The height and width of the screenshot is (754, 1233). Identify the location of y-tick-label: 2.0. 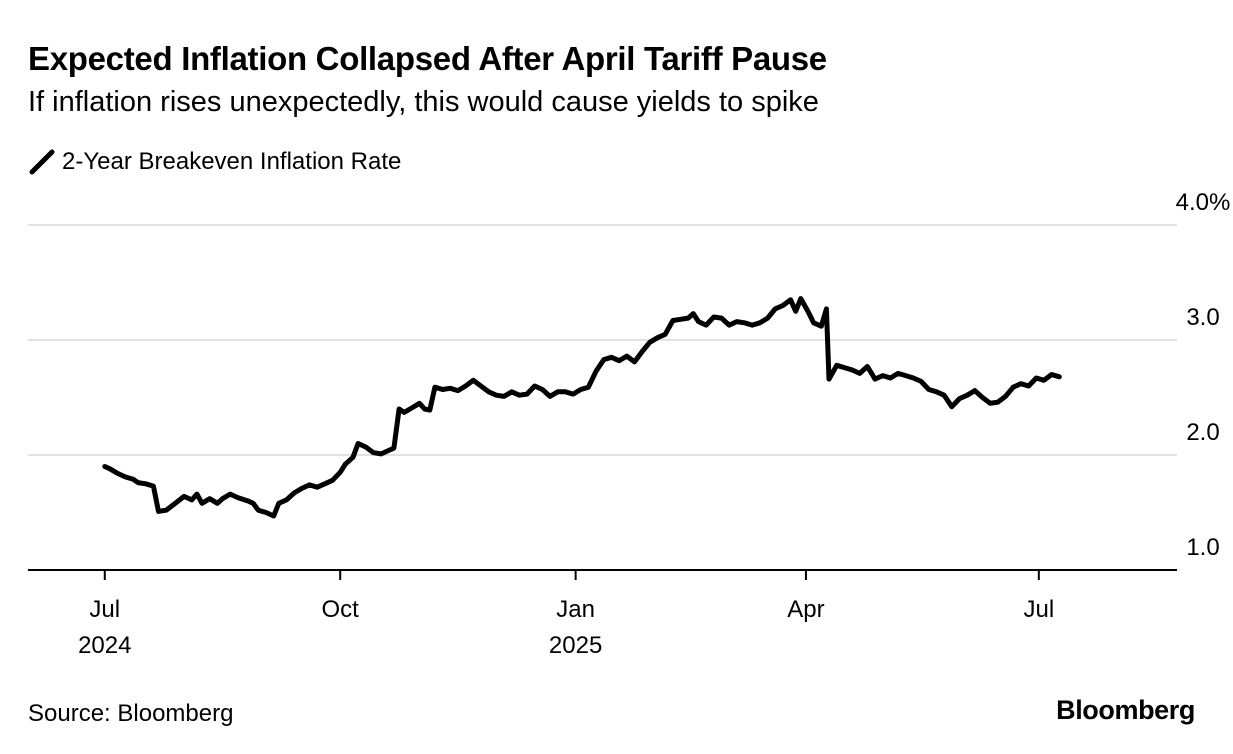
(1202, 432).